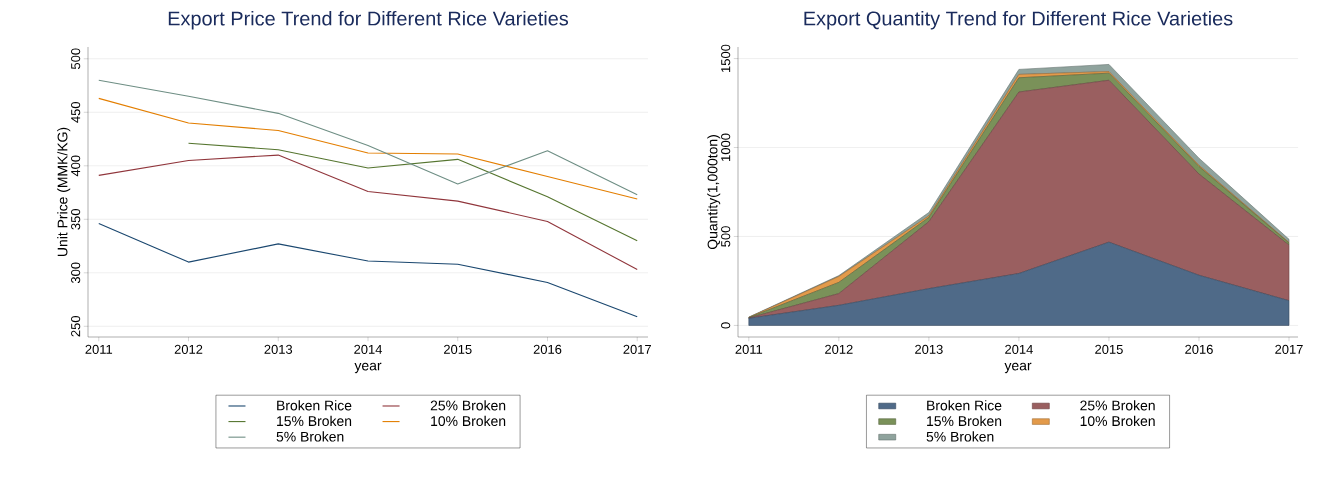 The width and height of the screenshot is (1336, 487). I want to click on y-axis-title: Quantity(1,000ton), so click(714, 192).